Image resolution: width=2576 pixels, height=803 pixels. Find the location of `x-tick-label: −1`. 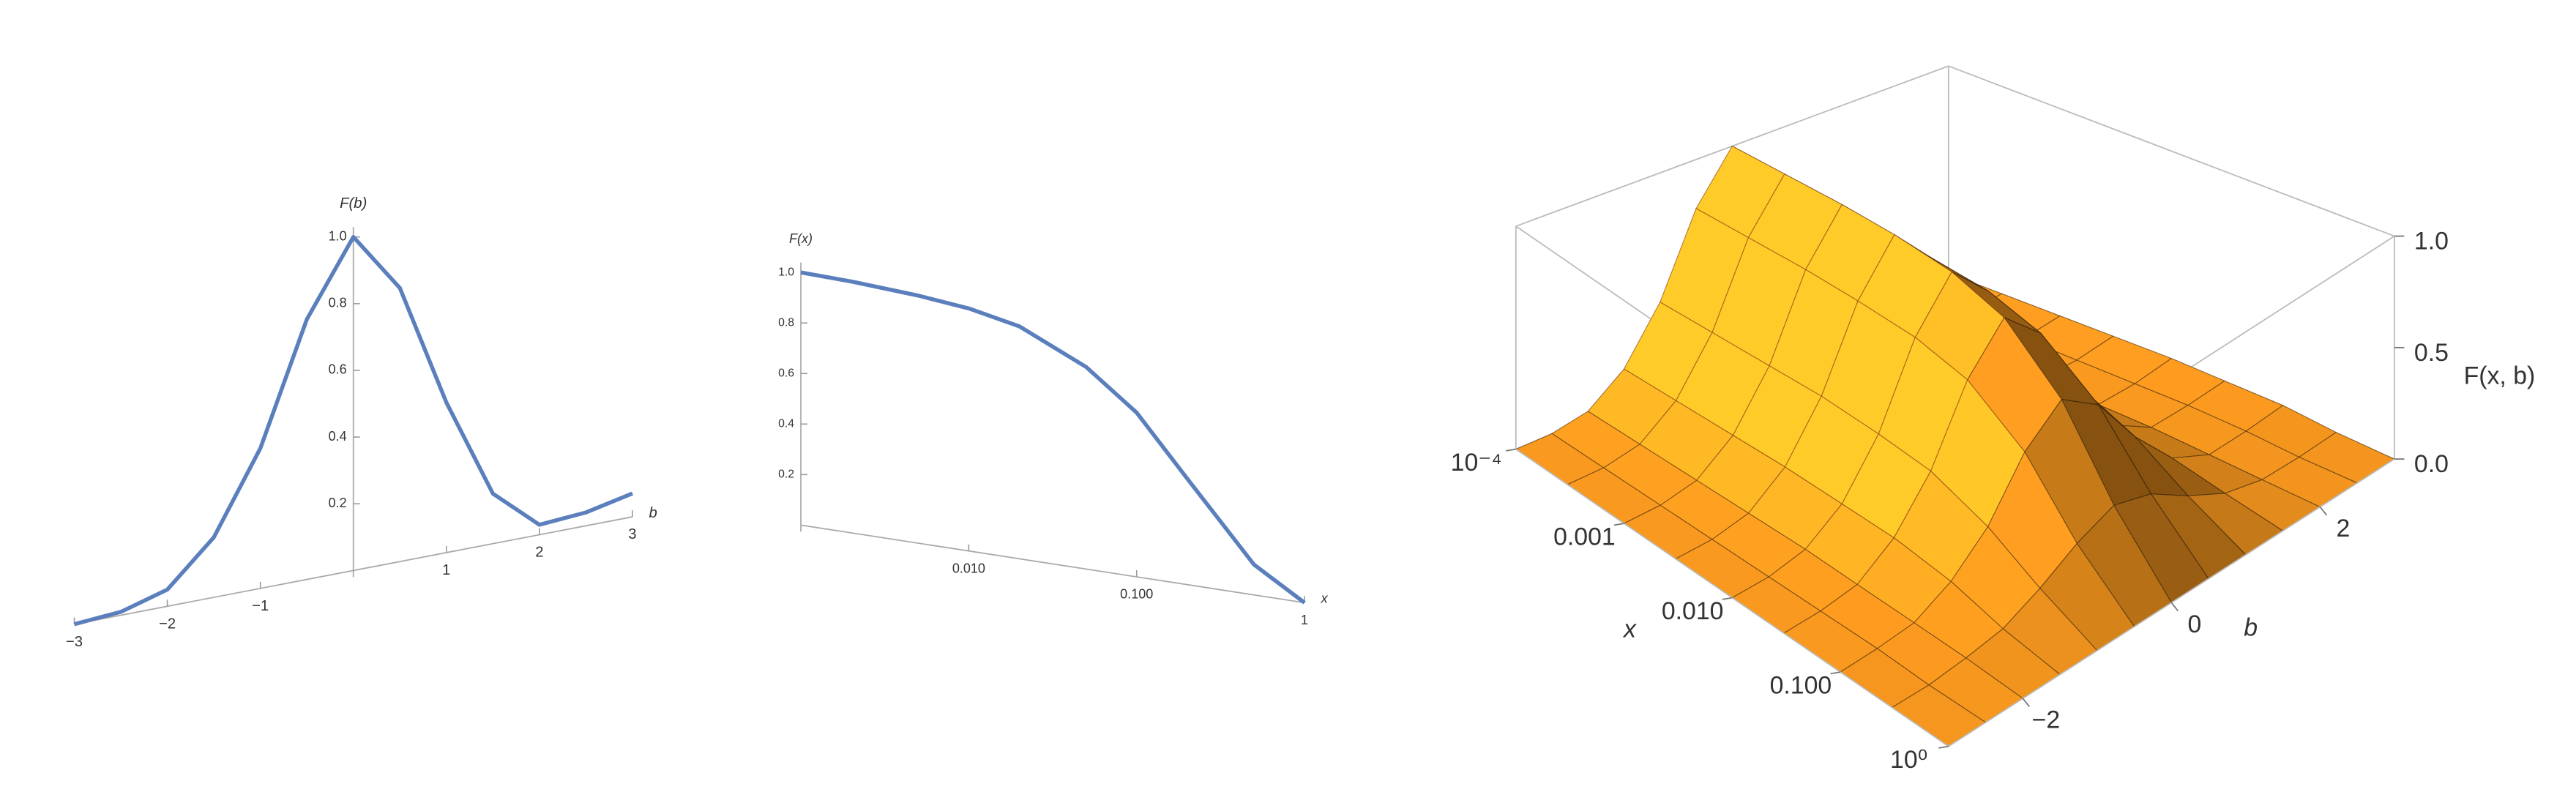

x-tick-label: −1 is located at coordinates (260, 606).